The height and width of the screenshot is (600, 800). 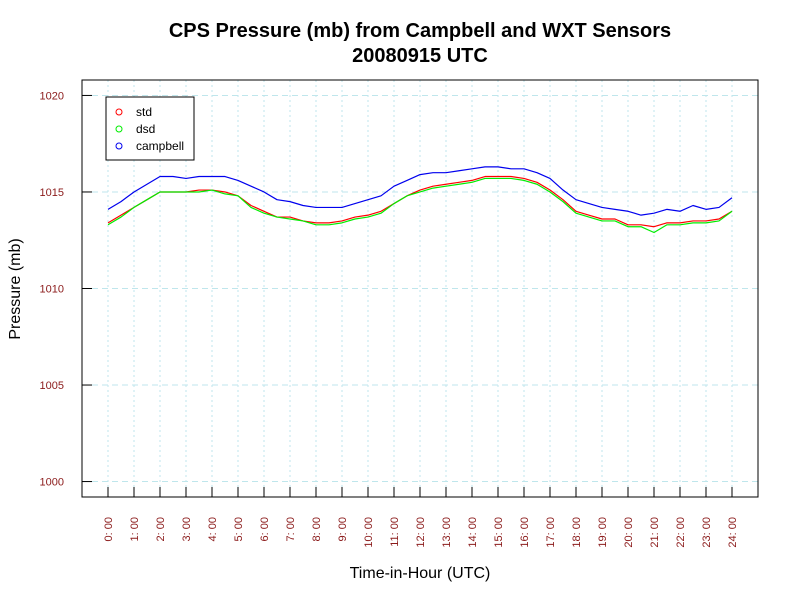 I want to click on y-axis-title: Pressure (mb), so click(x=15, y=288).